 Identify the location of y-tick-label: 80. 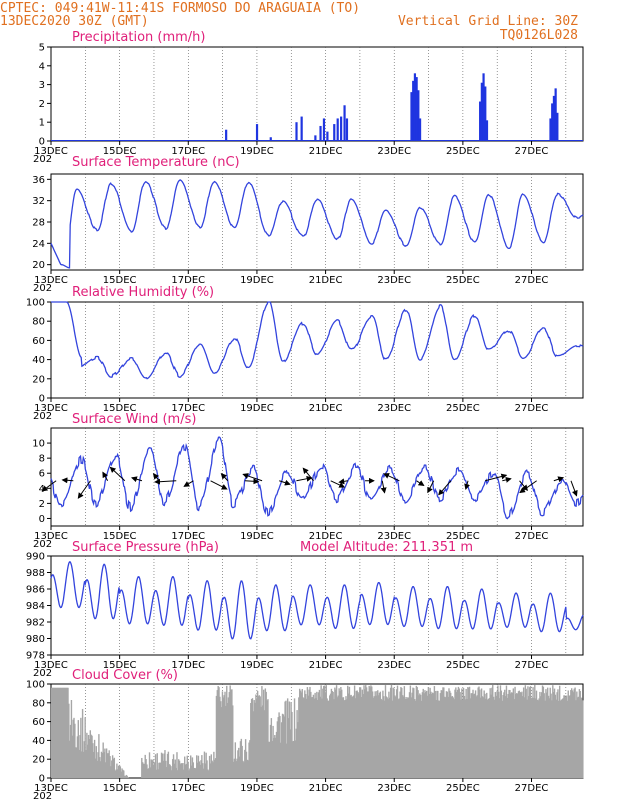
(38, 703).